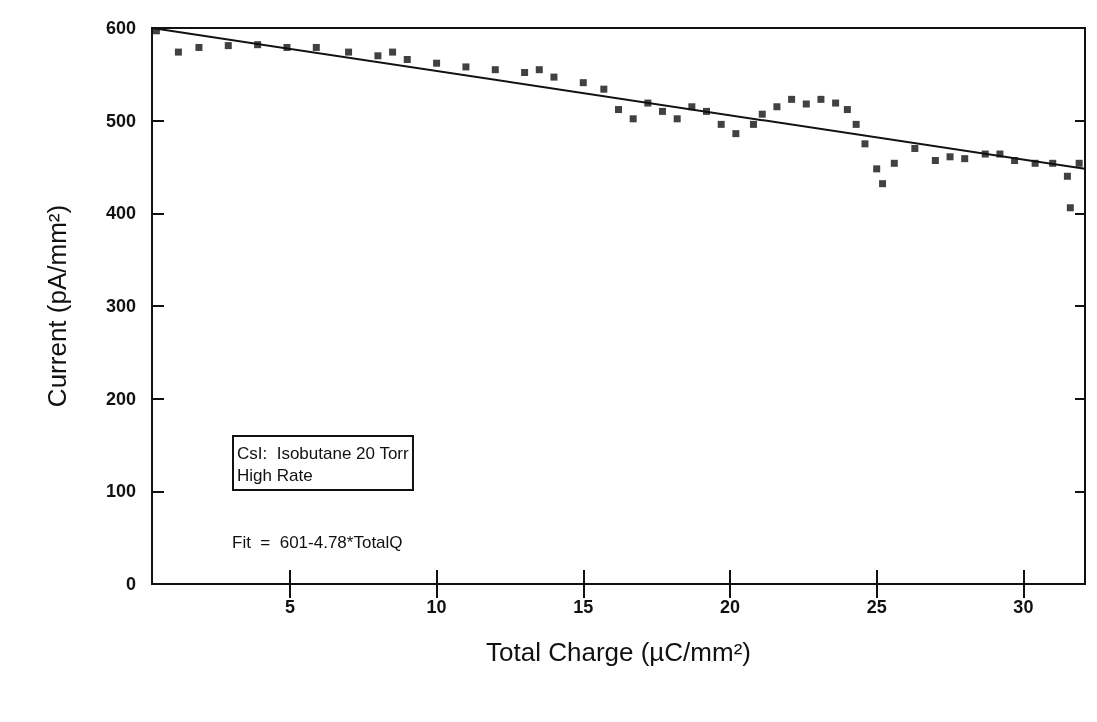 The width and height of the screenshot is (1097, 722). Describe the element at coordinates (120, 120) in the screenshot. I see `y-tick-label: 500` at that location.